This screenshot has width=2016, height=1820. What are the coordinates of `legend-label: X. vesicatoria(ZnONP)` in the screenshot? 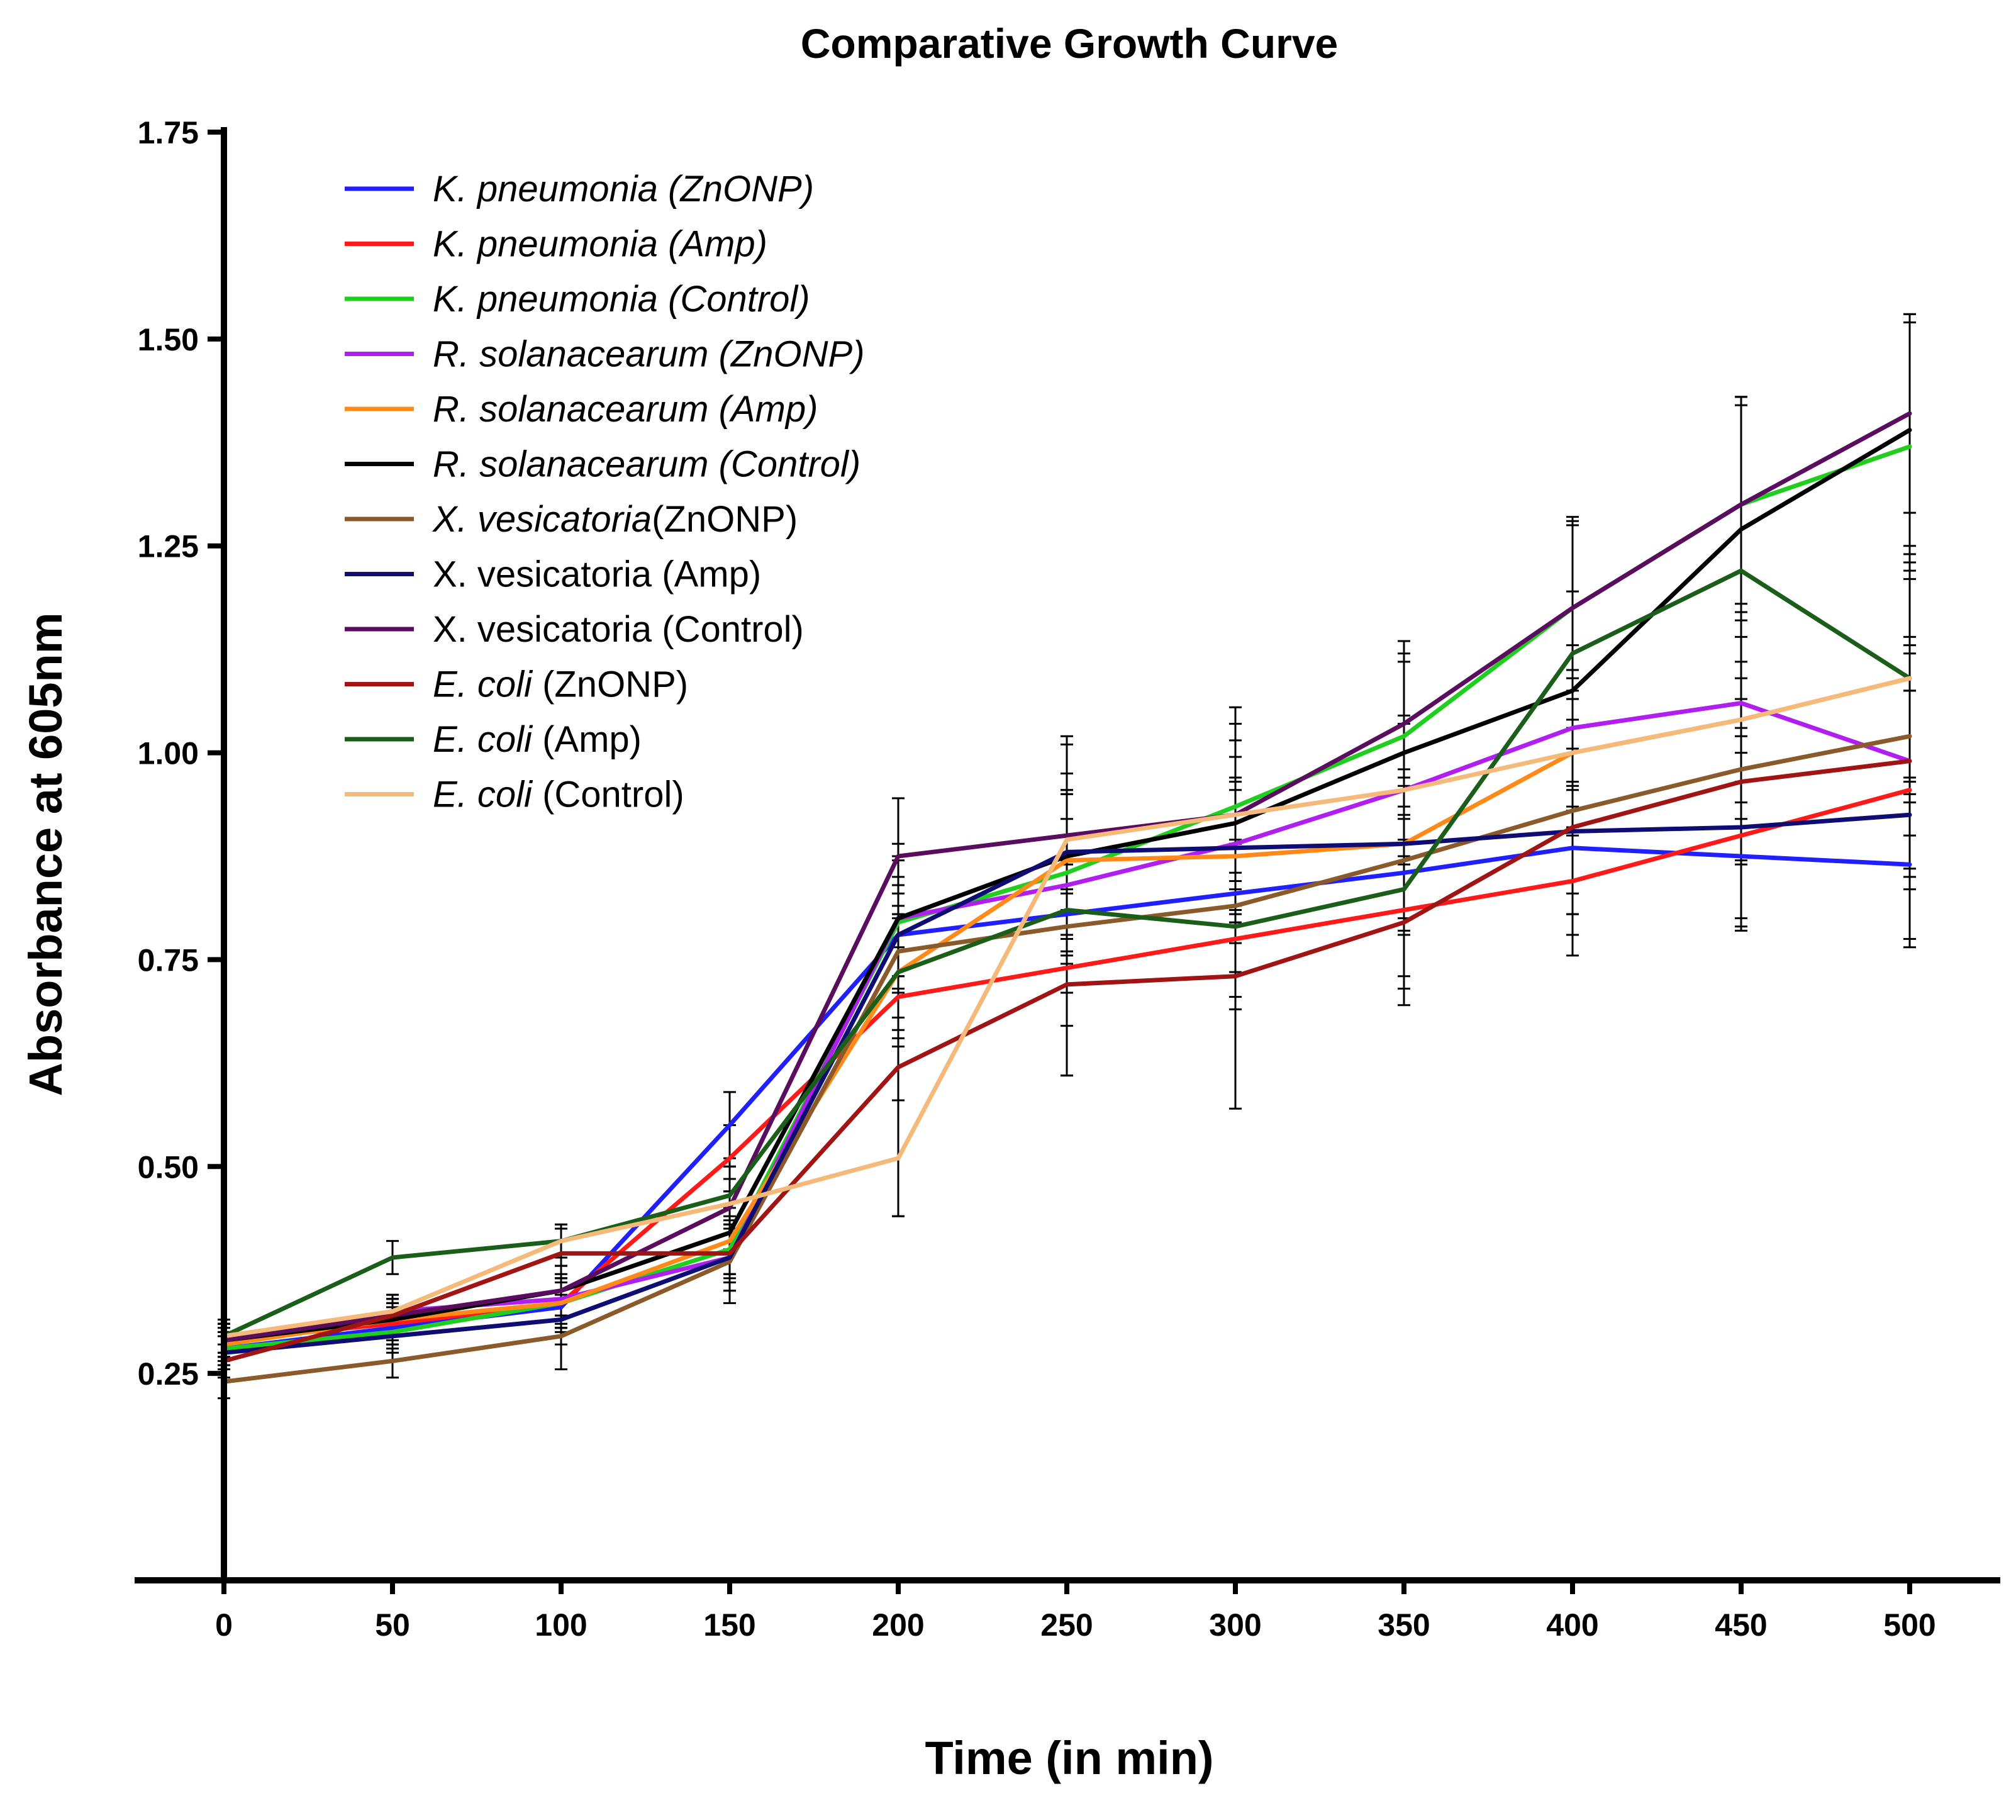 It's located at (615, 519).